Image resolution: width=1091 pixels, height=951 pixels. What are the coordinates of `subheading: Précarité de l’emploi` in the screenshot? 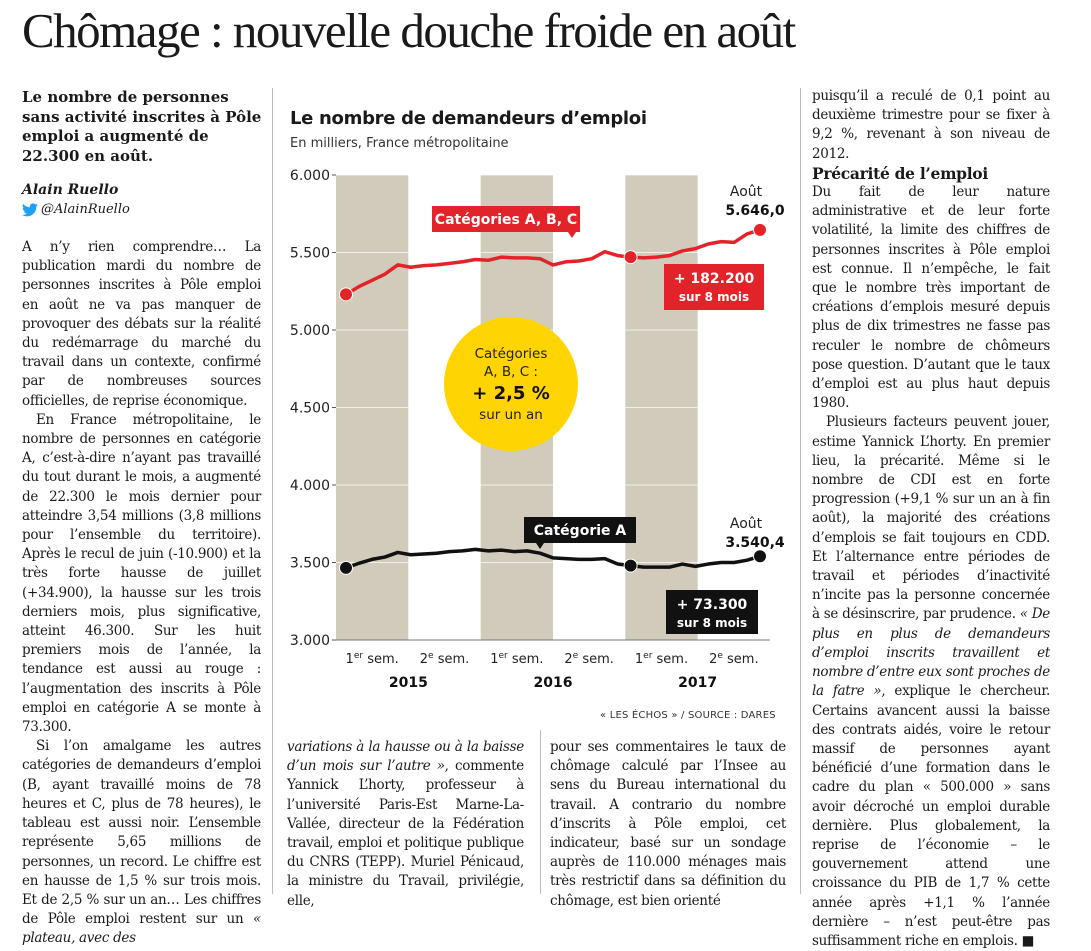 It's located at (900, 173).